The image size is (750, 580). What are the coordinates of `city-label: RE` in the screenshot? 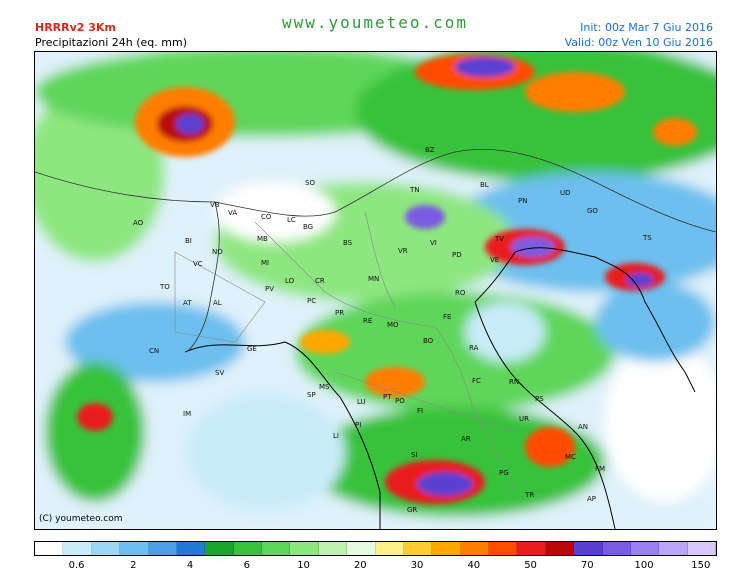 It's located at (368, 321).